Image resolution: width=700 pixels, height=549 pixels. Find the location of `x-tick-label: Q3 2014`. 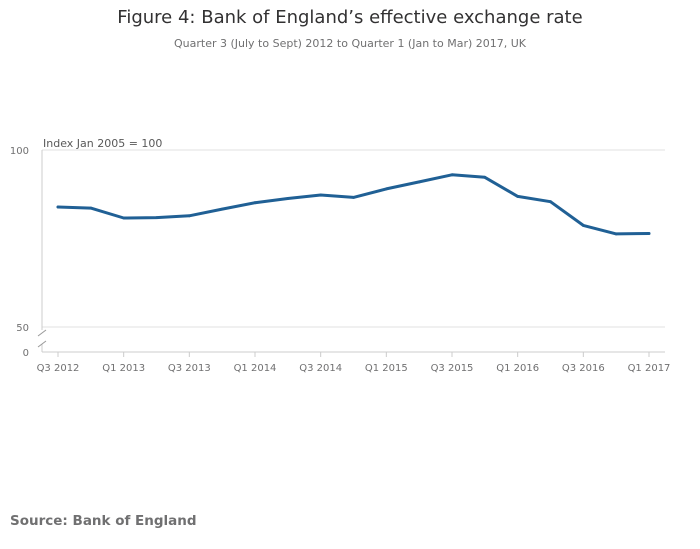

x-tick-label: Q3 2014 is located at coordinates (320, 368).